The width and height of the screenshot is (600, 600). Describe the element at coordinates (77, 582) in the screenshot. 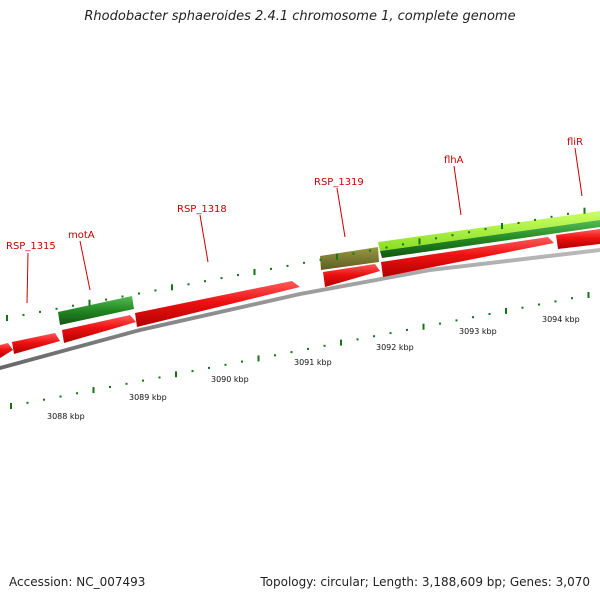

I see `accession-text: Accession: NC_007493` at that location.